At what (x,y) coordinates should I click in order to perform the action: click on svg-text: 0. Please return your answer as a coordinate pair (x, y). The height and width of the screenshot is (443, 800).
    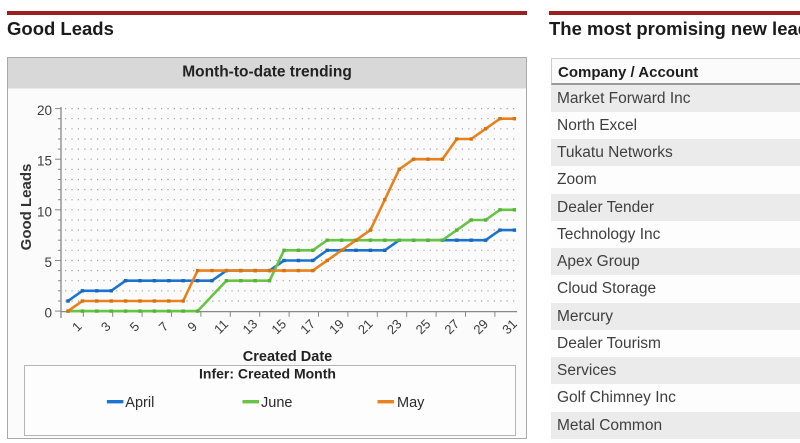
    Looking at the image, I should click on (48, 312).